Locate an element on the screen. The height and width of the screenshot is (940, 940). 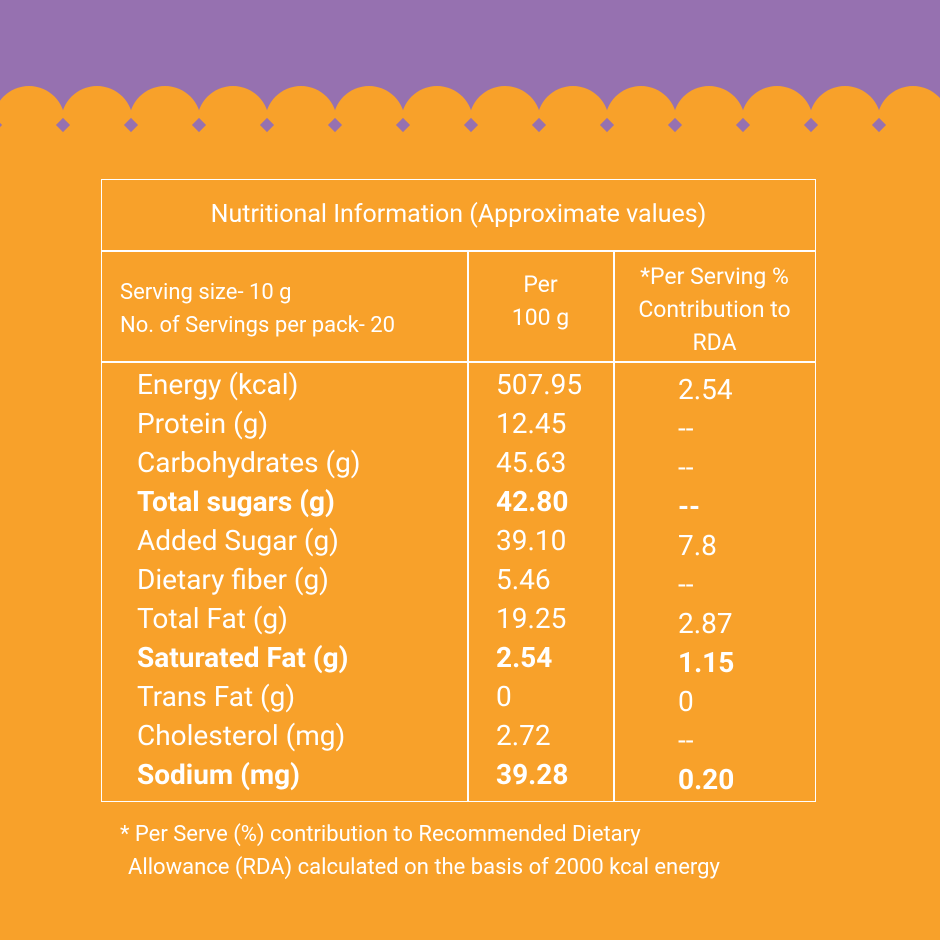
header-line: Serving size- 10 g is located at coordinates (206, 292).